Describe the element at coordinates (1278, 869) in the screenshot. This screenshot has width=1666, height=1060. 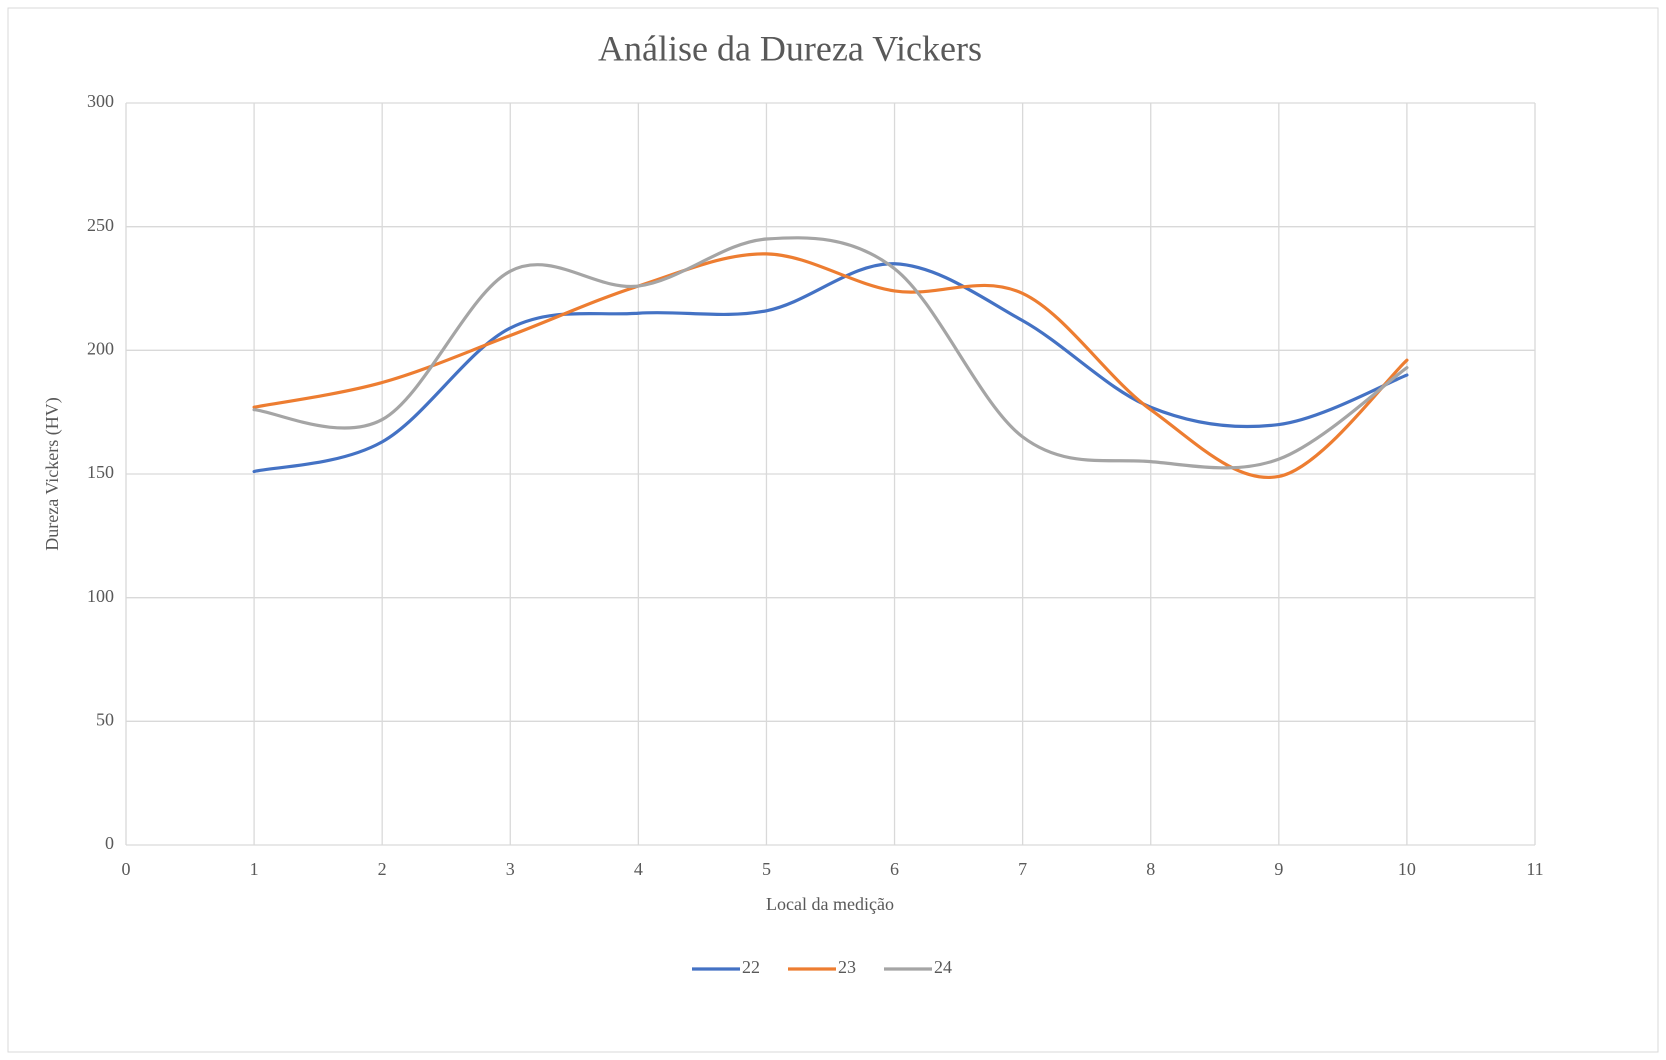
I see `x-tick-label: 9` at that location.